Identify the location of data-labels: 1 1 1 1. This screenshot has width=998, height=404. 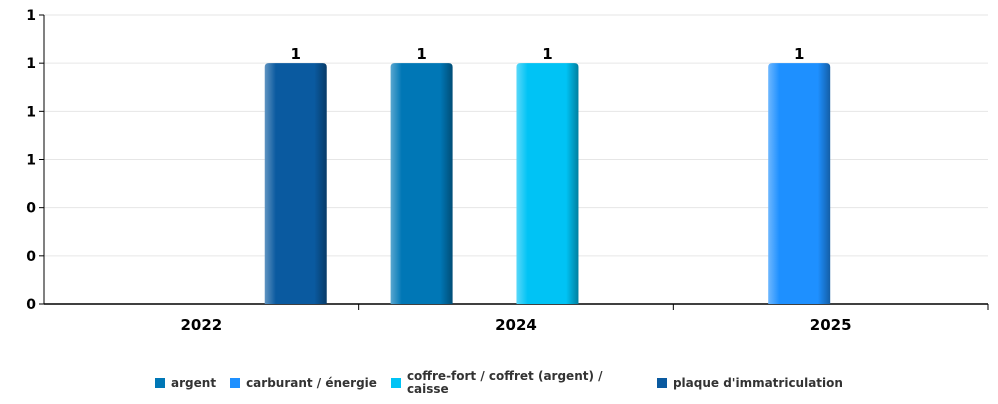
(548, 54).